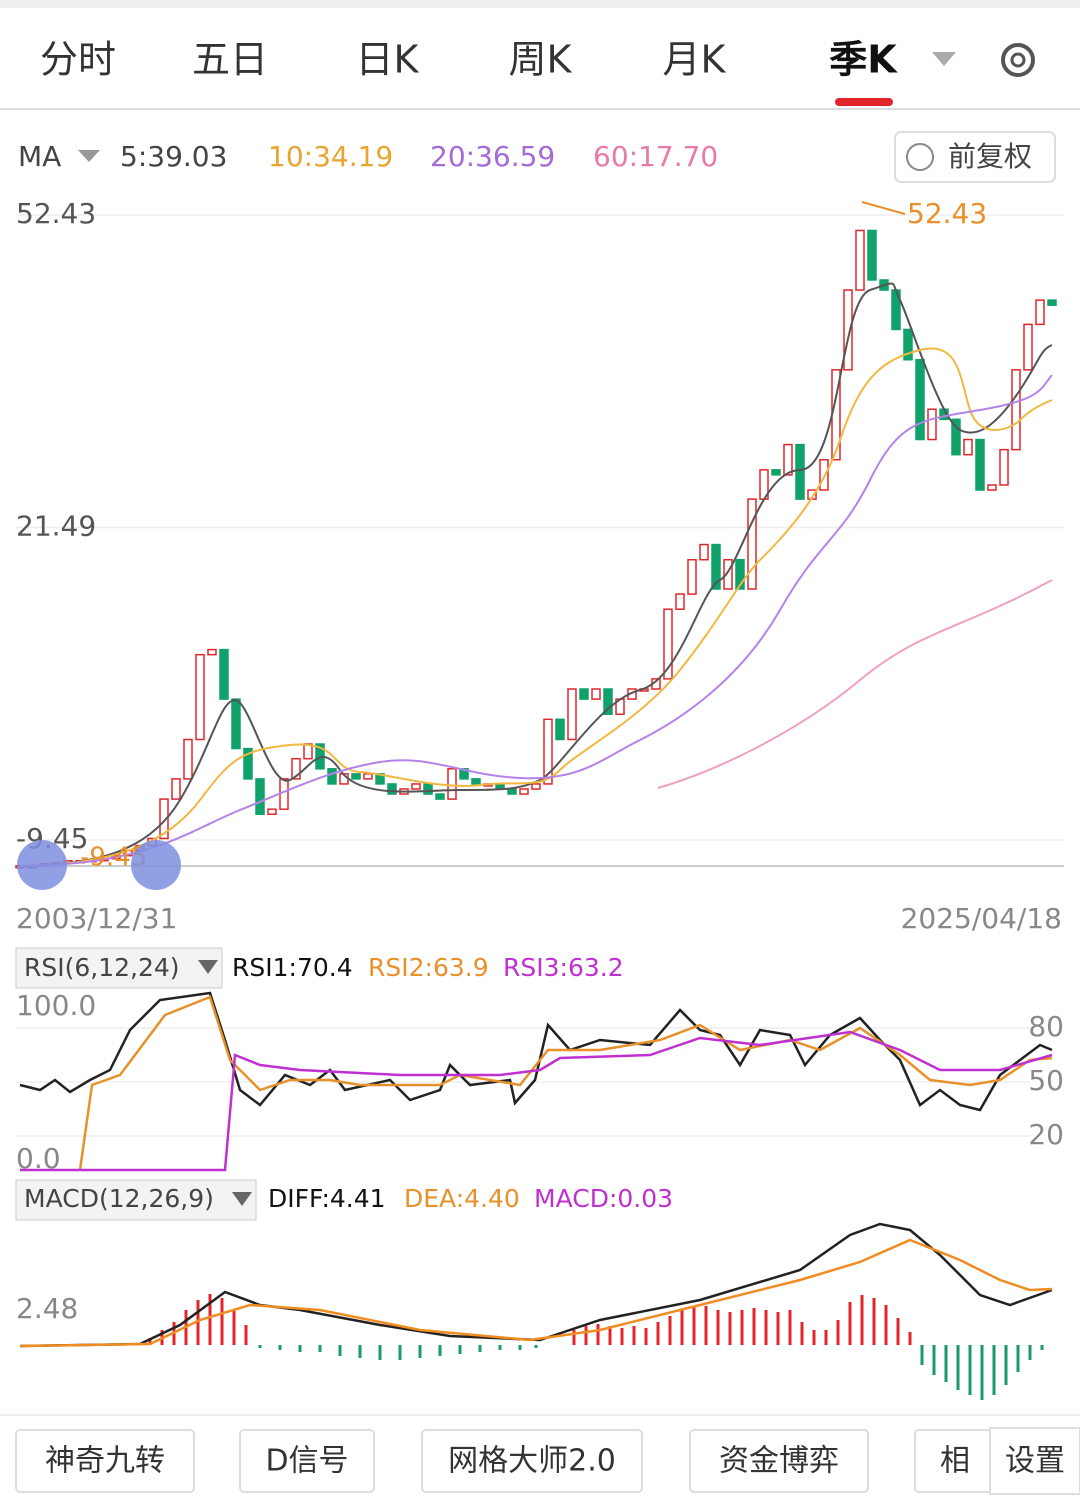  I want to click on ma5: 5:39.03, so click(173, 156).